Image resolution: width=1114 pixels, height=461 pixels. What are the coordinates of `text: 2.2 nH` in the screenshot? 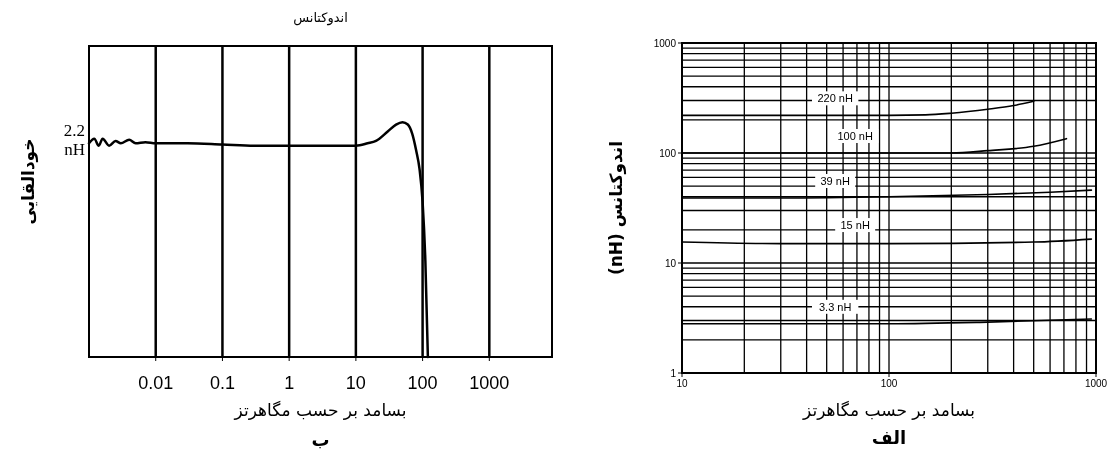 It's located at (74, 140).